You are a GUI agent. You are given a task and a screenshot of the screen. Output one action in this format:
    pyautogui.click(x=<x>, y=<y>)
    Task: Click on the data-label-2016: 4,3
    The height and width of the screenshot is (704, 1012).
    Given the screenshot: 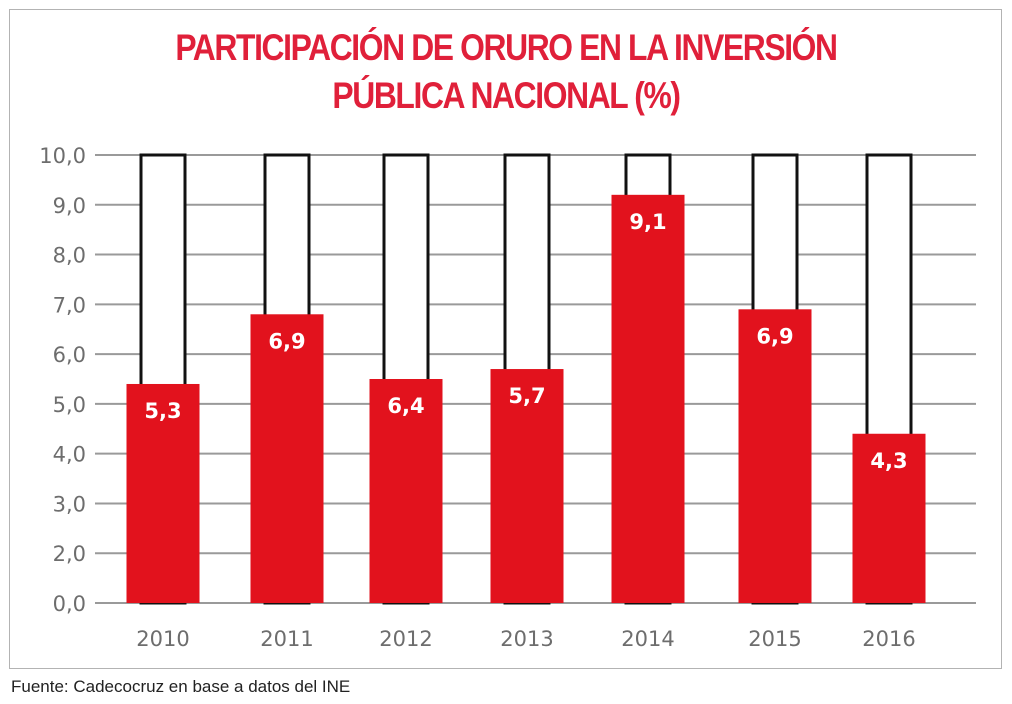 What is the action you would take?
    pyautogui.click(x=888, y=461)
    